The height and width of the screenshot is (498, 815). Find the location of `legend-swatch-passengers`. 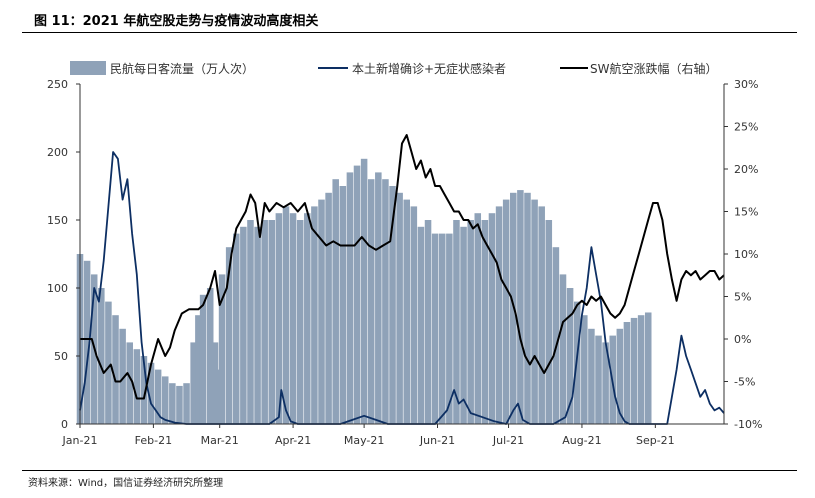

legend-swatch-passengers is located at coordinates (88, 68).